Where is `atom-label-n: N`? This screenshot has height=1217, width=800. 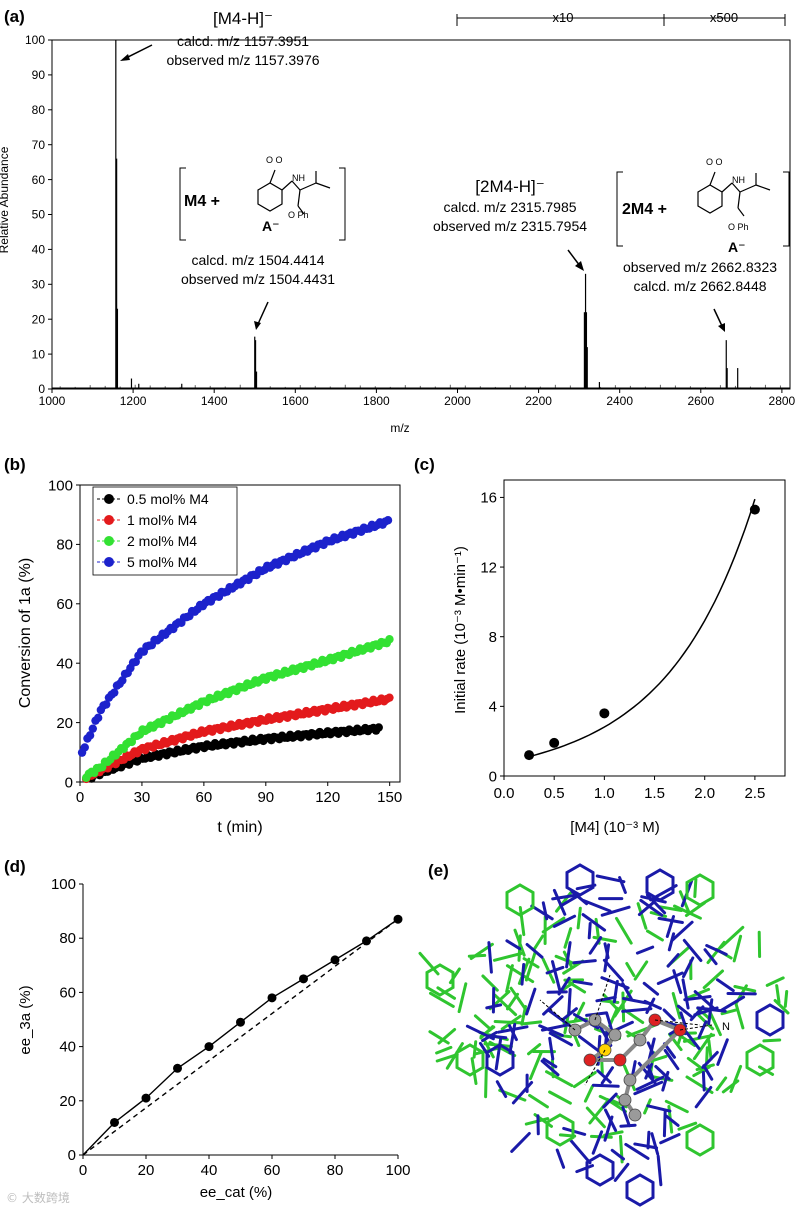
atom-label-n: N is located at coordinates (726, 1027).